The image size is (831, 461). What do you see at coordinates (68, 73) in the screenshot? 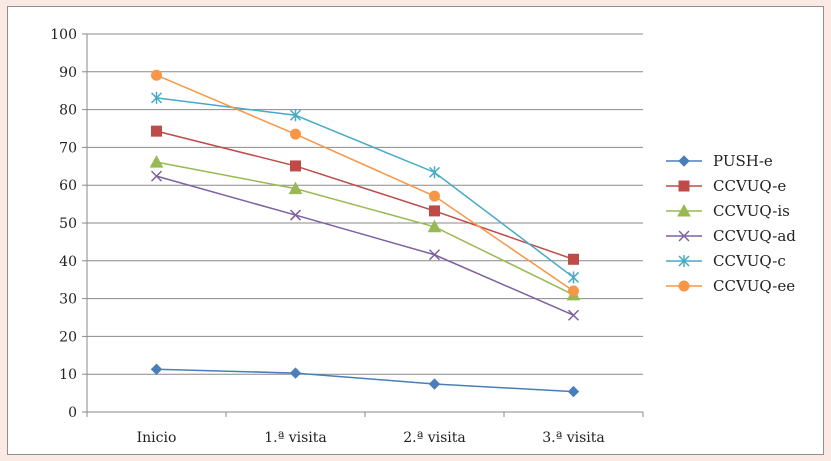
I see `y-tick-label: 90` at bounding box center [68, 73].